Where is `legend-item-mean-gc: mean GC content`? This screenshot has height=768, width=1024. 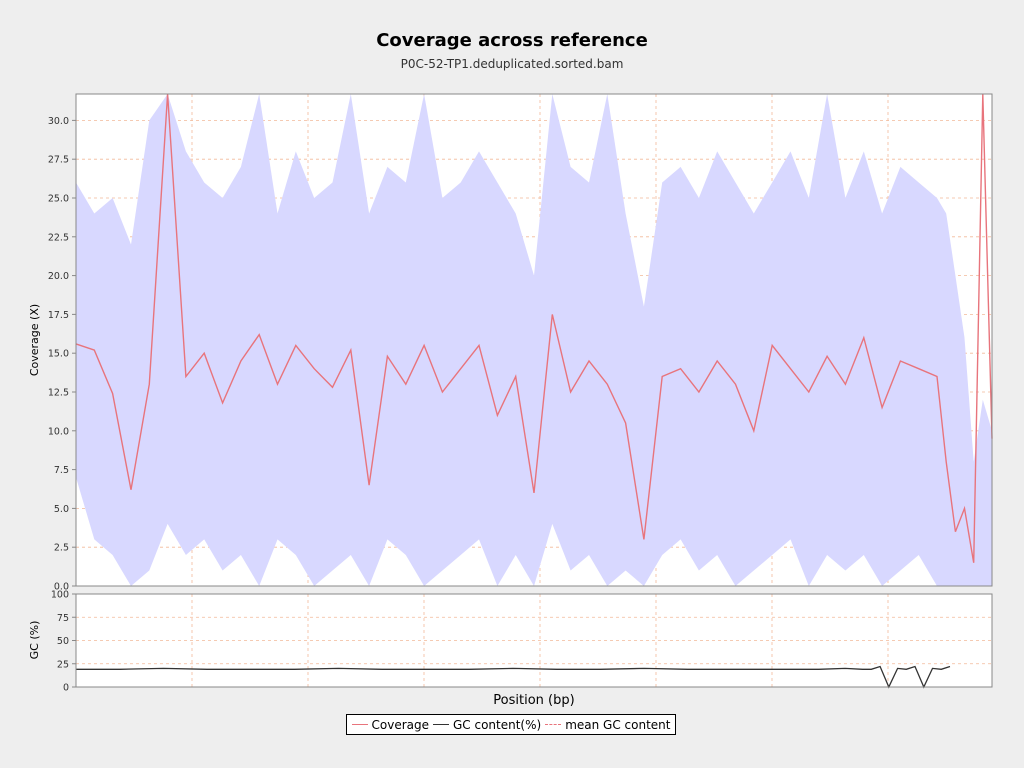
legend-item-mean-gc: mean GC content is located at coordinates (607, 725).